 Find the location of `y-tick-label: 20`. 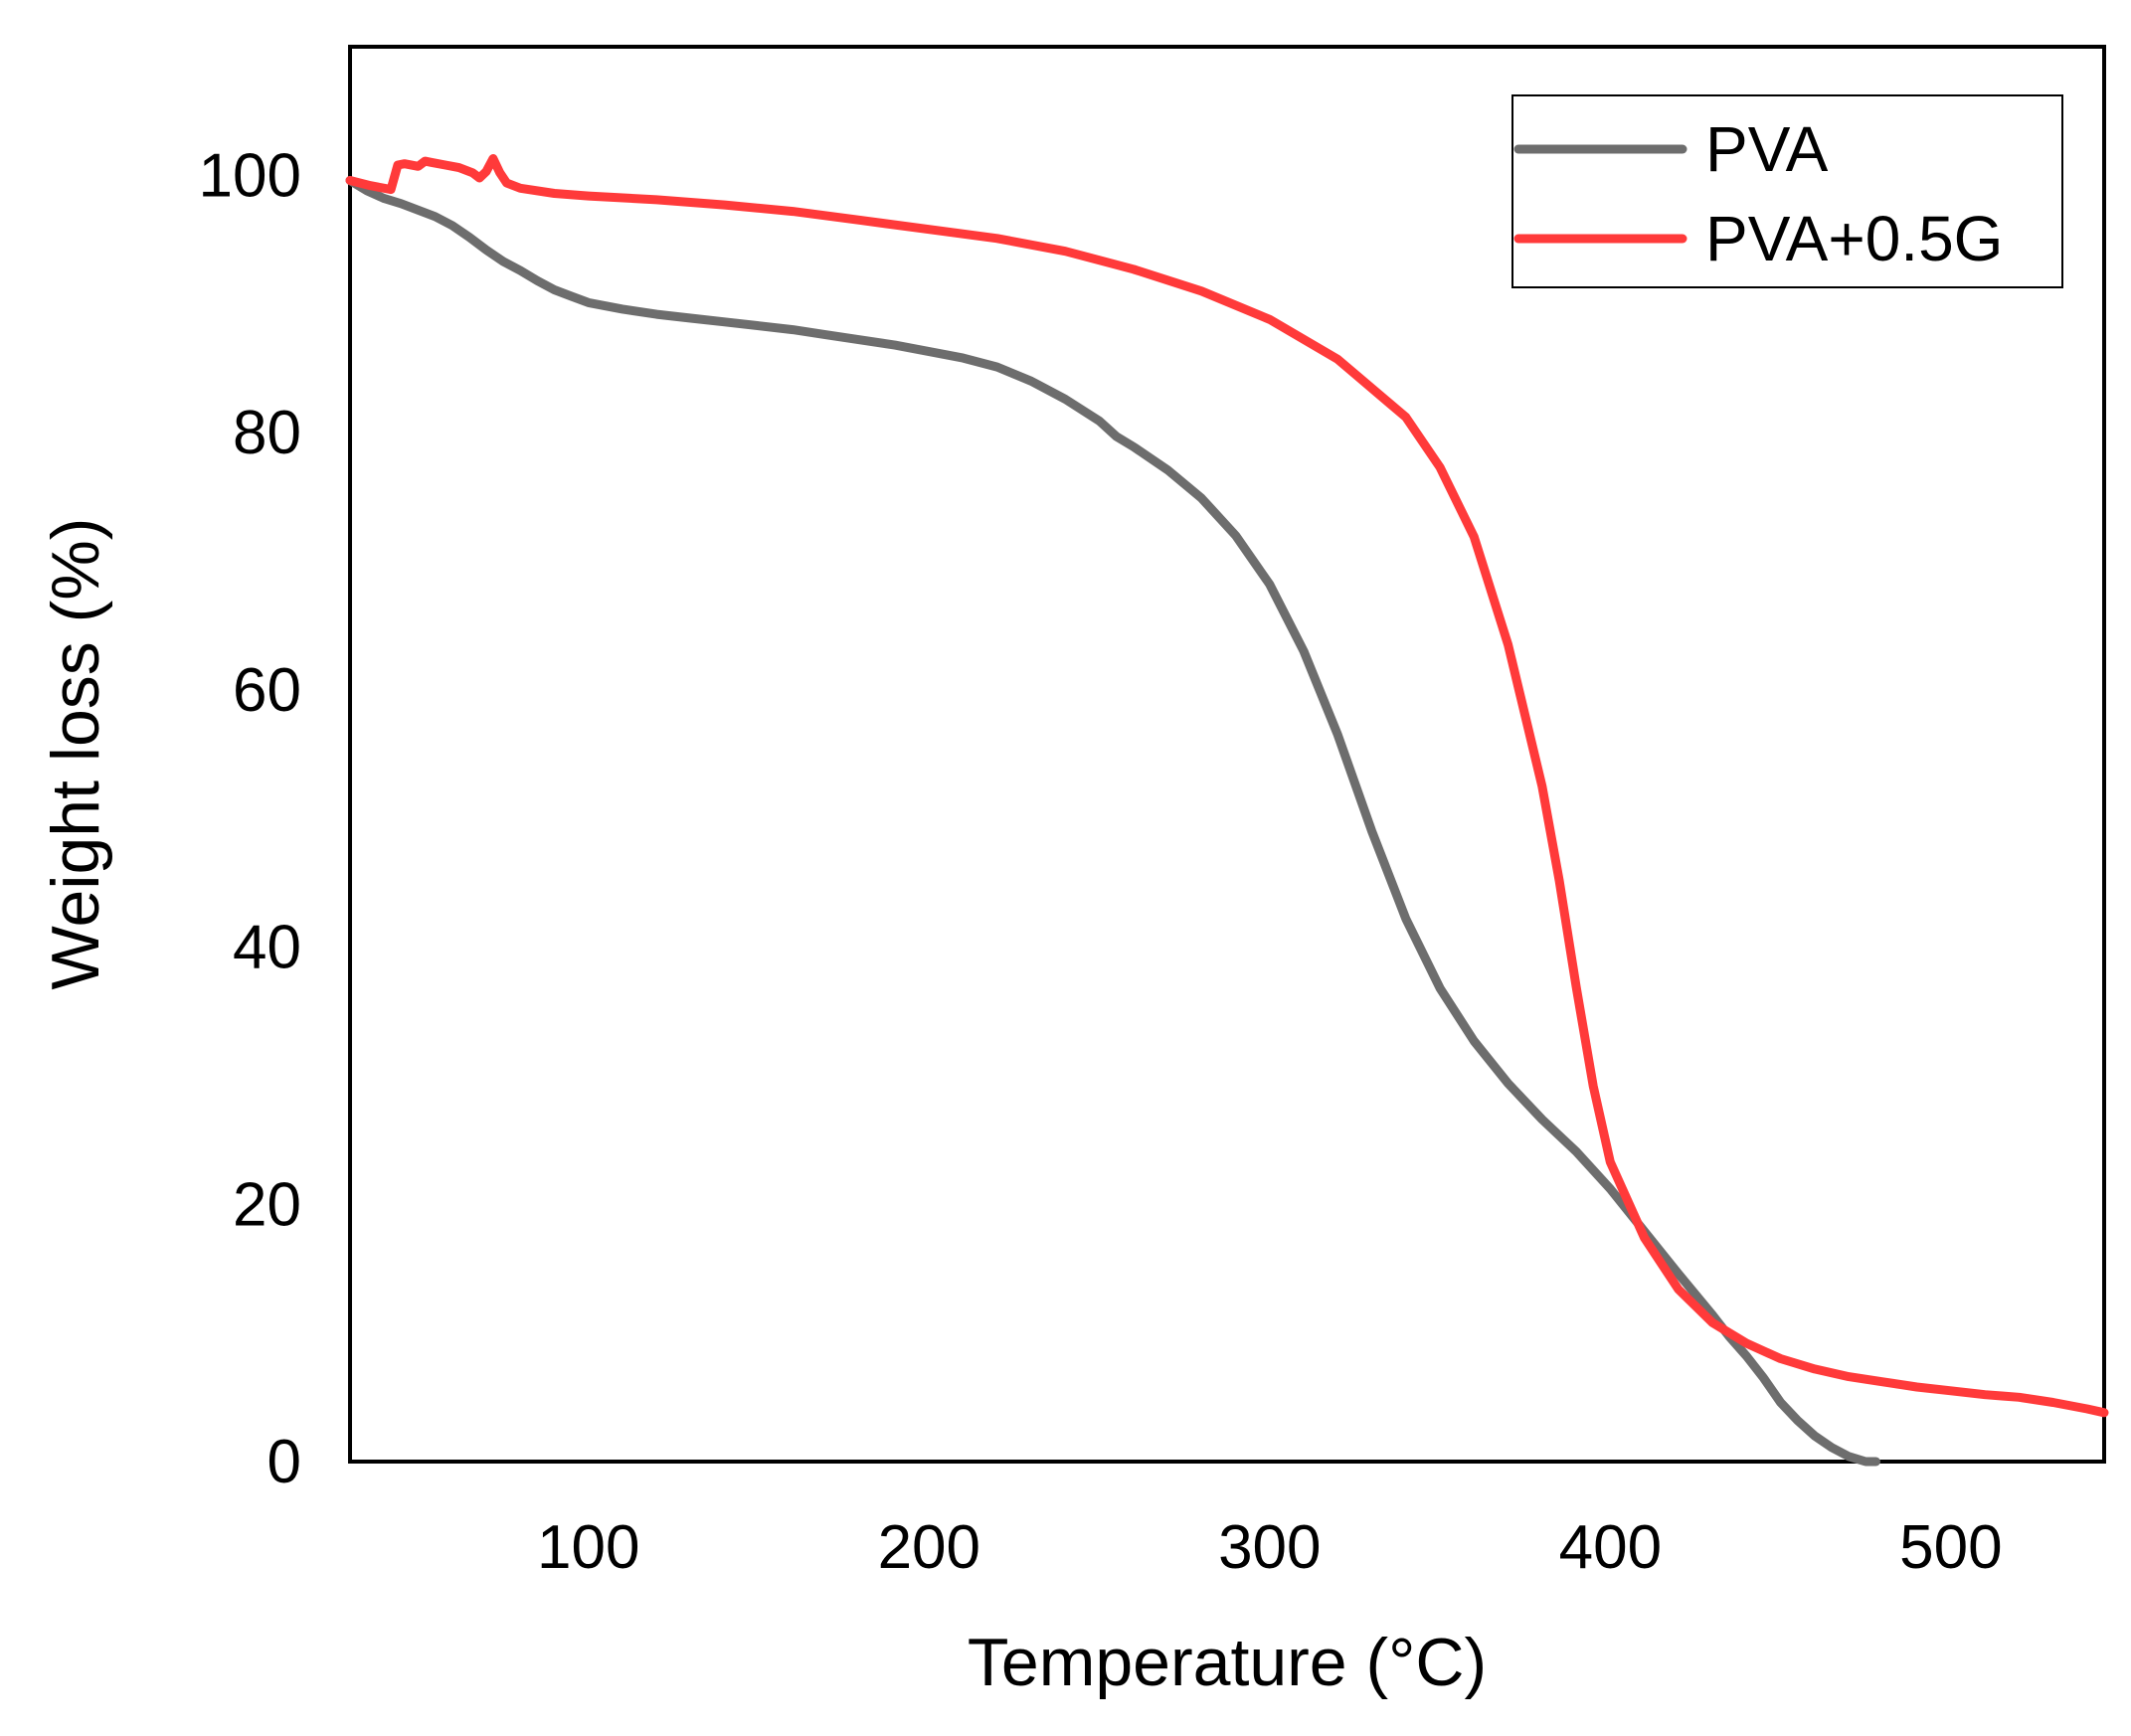

y-tick-label: 20 is located at coordinates (267, 1205).